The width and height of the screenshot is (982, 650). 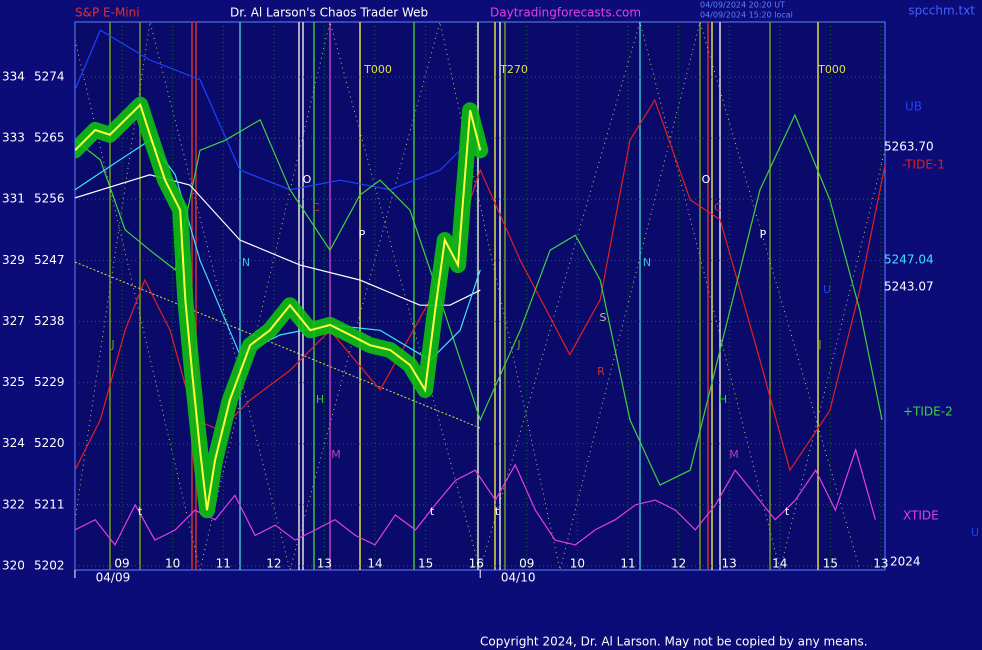 I want to click on y-left-label: 334, so click(x=13, y=77).